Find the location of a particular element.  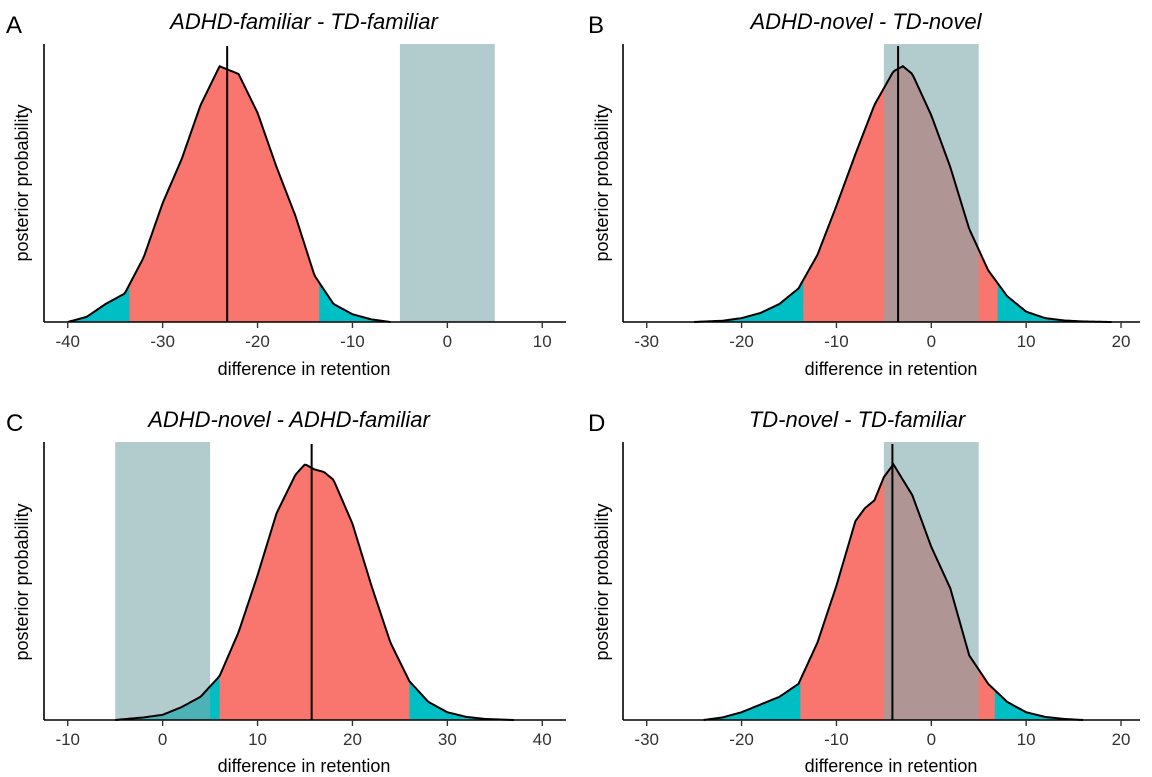

panel-title: ADHD-familiar - TD-familiar is located at coordinates (303, 21).